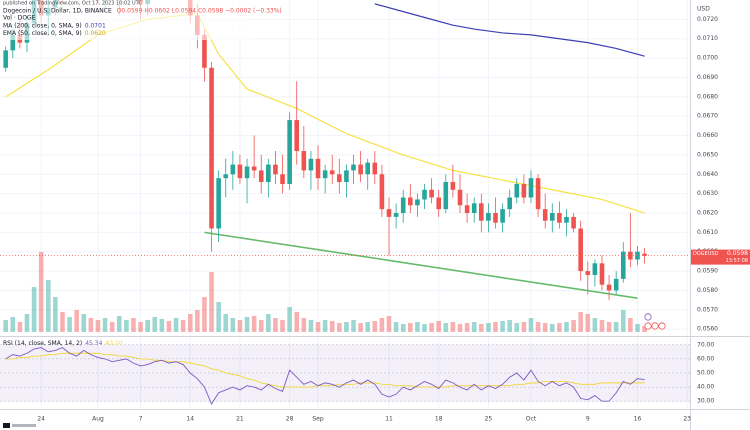  What do you see at coordinates (24, 425) in the screenshot?
I see `logo-text` at bounding box center [24, 425].